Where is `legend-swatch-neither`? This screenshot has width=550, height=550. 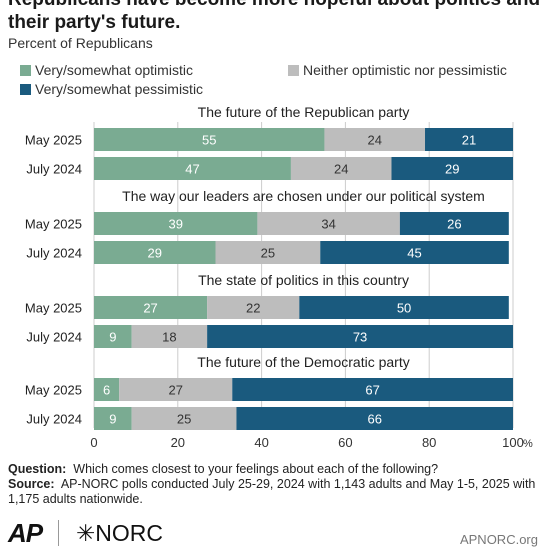 legend-swatch-neither is located at coordinates (293, 70).